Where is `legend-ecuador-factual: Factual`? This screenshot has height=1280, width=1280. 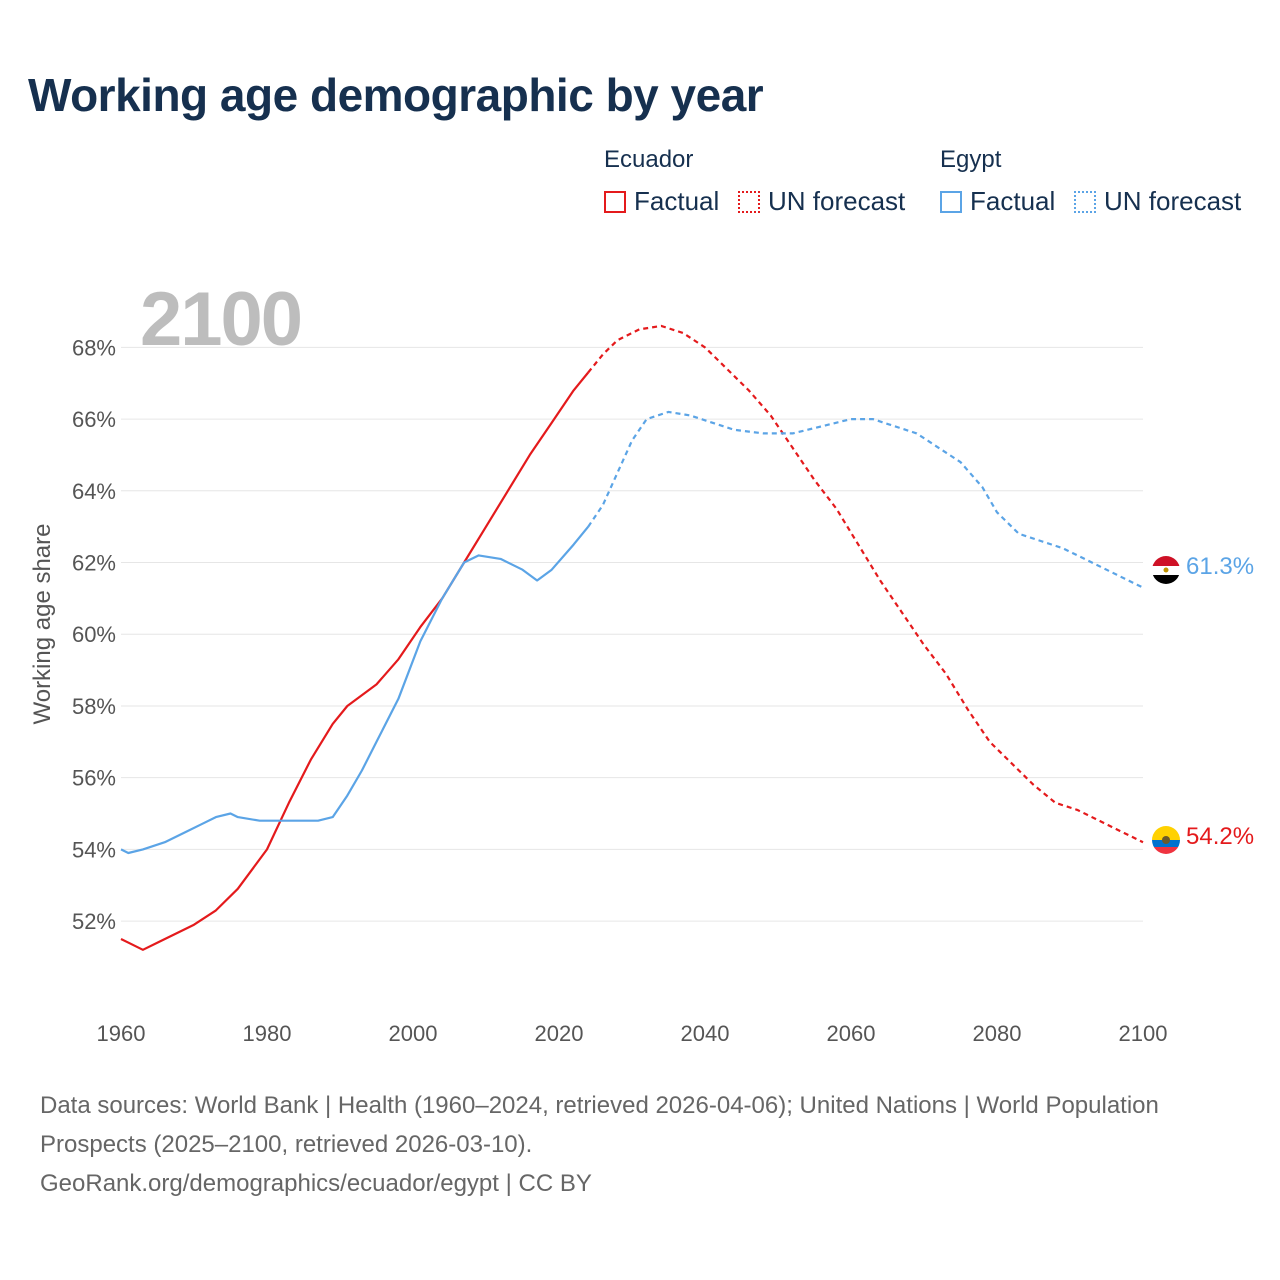 legend-ecuador-factual: Factual is located at coordinates (661, 201).